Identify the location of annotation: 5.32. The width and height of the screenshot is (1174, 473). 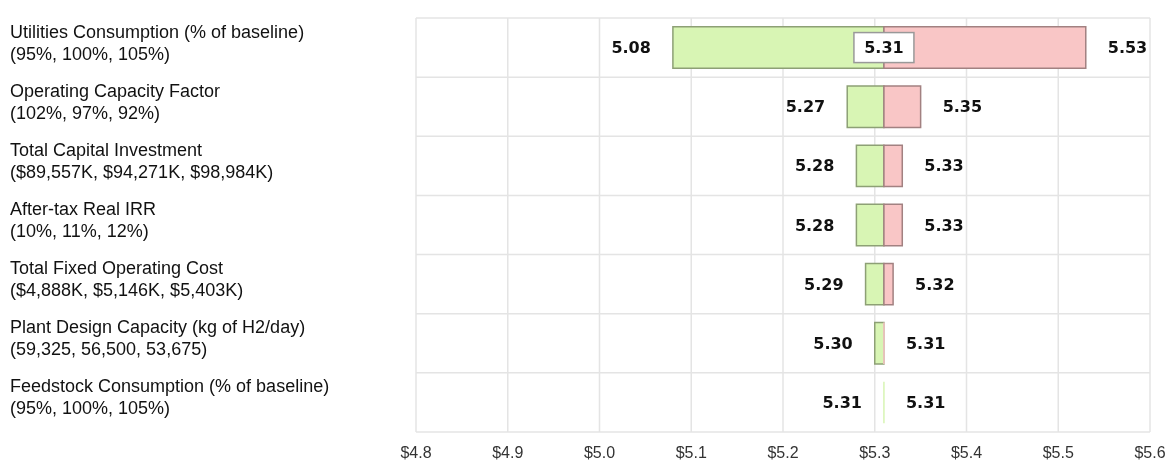
(935, 284).